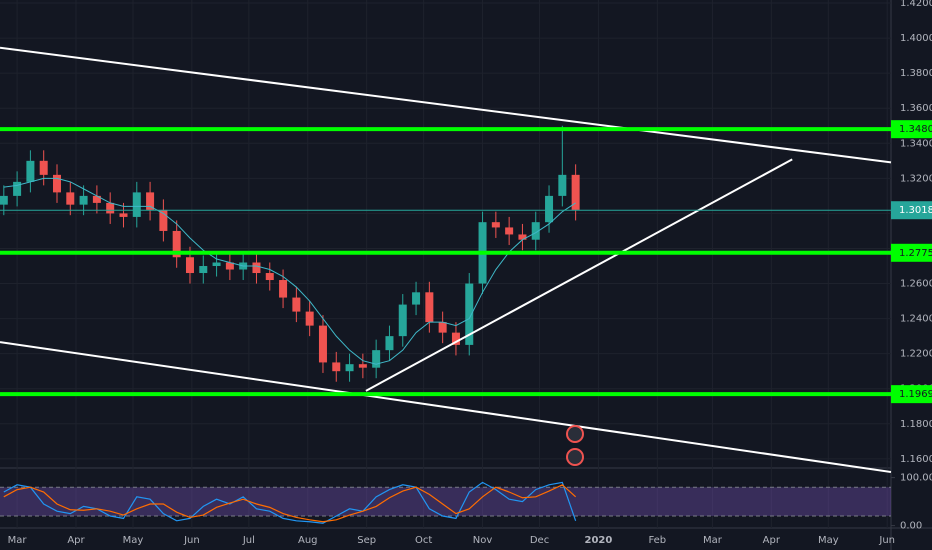  What do you see at coordinates (916, 319) in the screenshot?
I see `y-tick-label: 1.24000` at bounding box center [916, 319].